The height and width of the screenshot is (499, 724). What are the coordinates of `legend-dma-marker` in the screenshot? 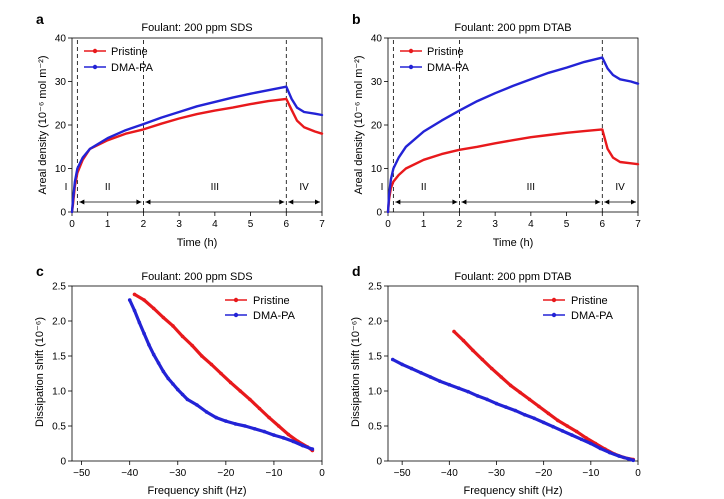 It's located at (411, 67).